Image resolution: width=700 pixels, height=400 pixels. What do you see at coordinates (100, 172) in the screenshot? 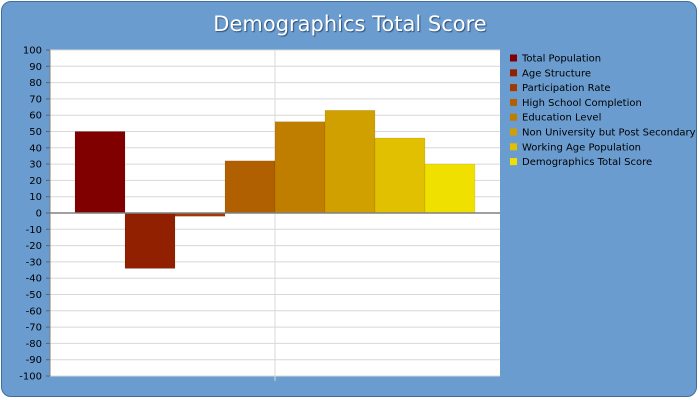
I see `bar-total-population` at bounding box center [100, 172].